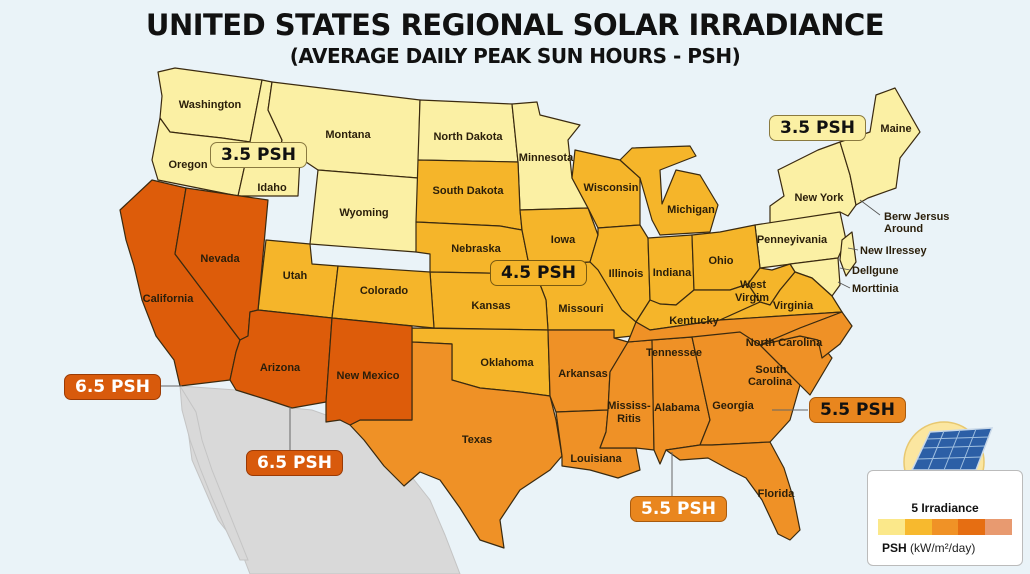  Describe the element at coordinates (456, 445) in the screenshot. I see `state-texas` at that location.